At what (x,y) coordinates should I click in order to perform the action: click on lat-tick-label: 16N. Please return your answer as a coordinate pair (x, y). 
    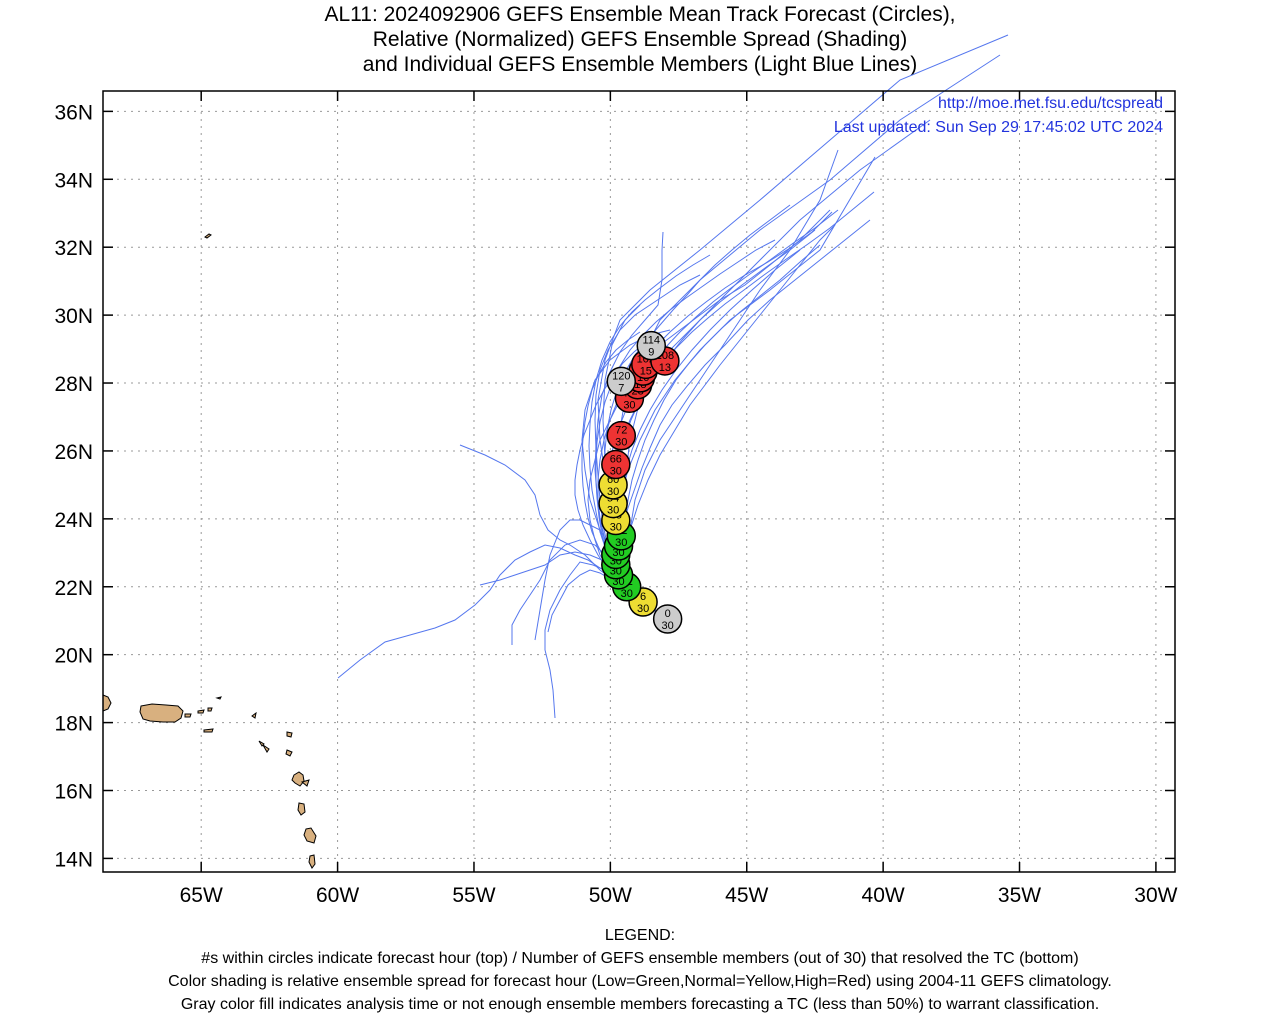
    Looking at the image, I should click on (73, 792).